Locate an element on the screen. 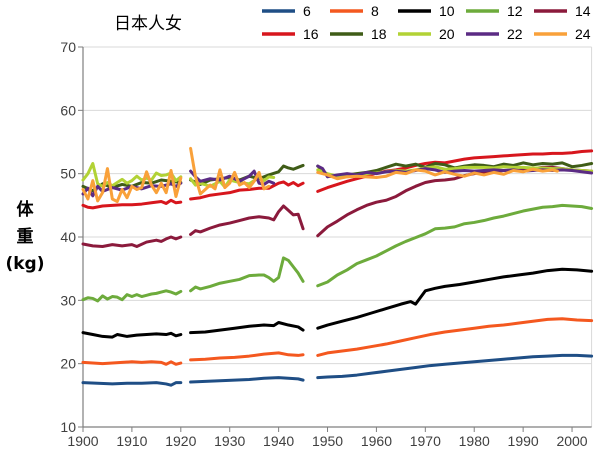  chart-title: 日本人女 is located at coordinates (148, 24).